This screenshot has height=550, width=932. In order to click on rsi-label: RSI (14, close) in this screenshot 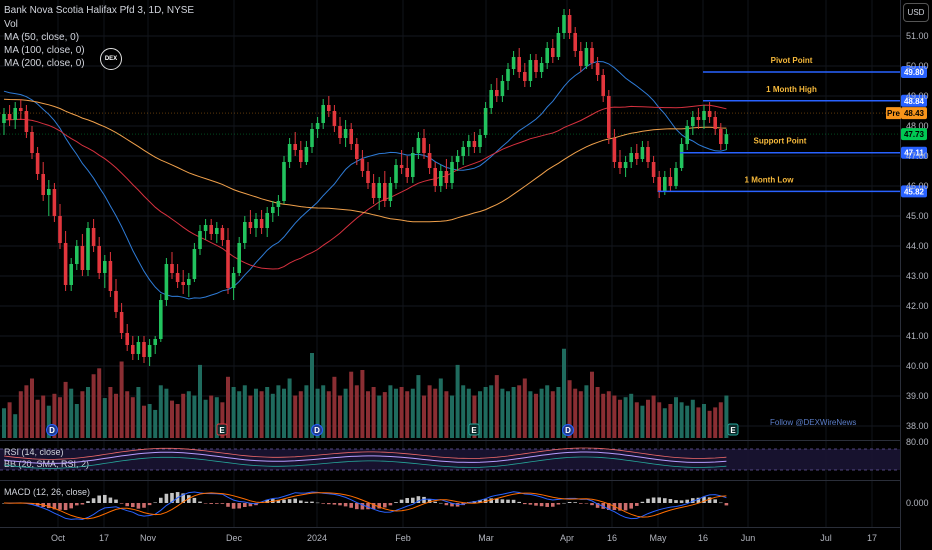, I will do `click(34, 452)`.